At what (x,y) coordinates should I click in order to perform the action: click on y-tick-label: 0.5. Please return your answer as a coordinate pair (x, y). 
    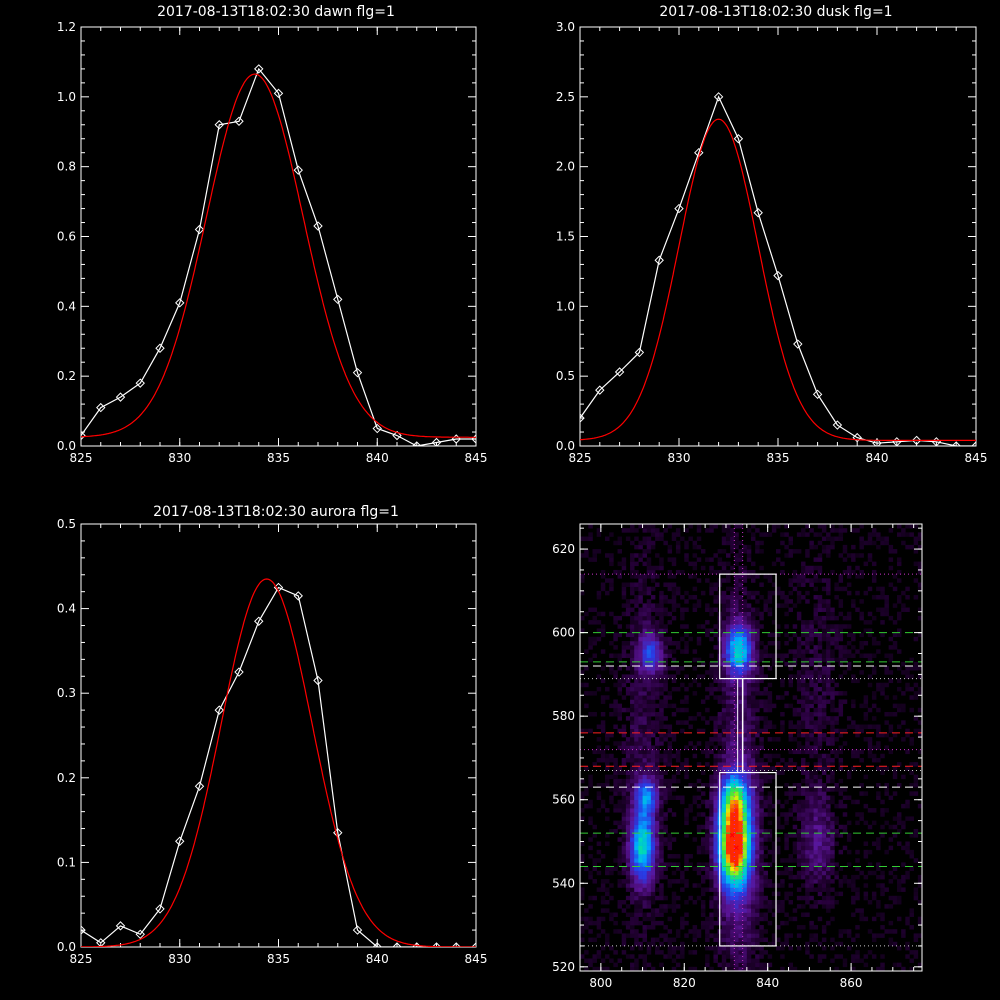
    Looking at the image, I should click on (66, 524).